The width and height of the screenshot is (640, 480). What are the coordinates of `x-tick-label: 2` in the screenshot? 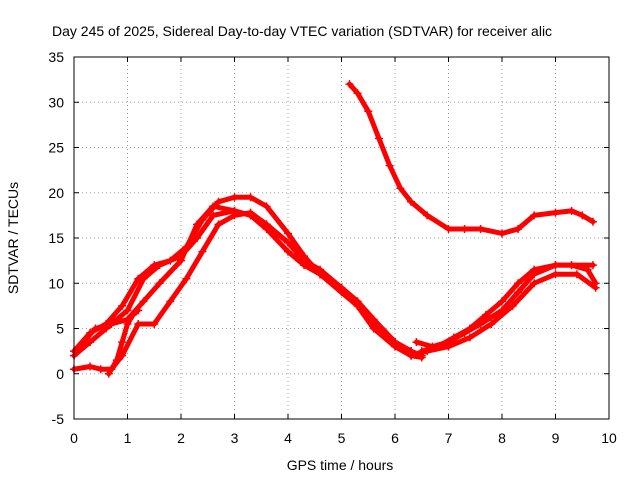 It's located at (181, 438).